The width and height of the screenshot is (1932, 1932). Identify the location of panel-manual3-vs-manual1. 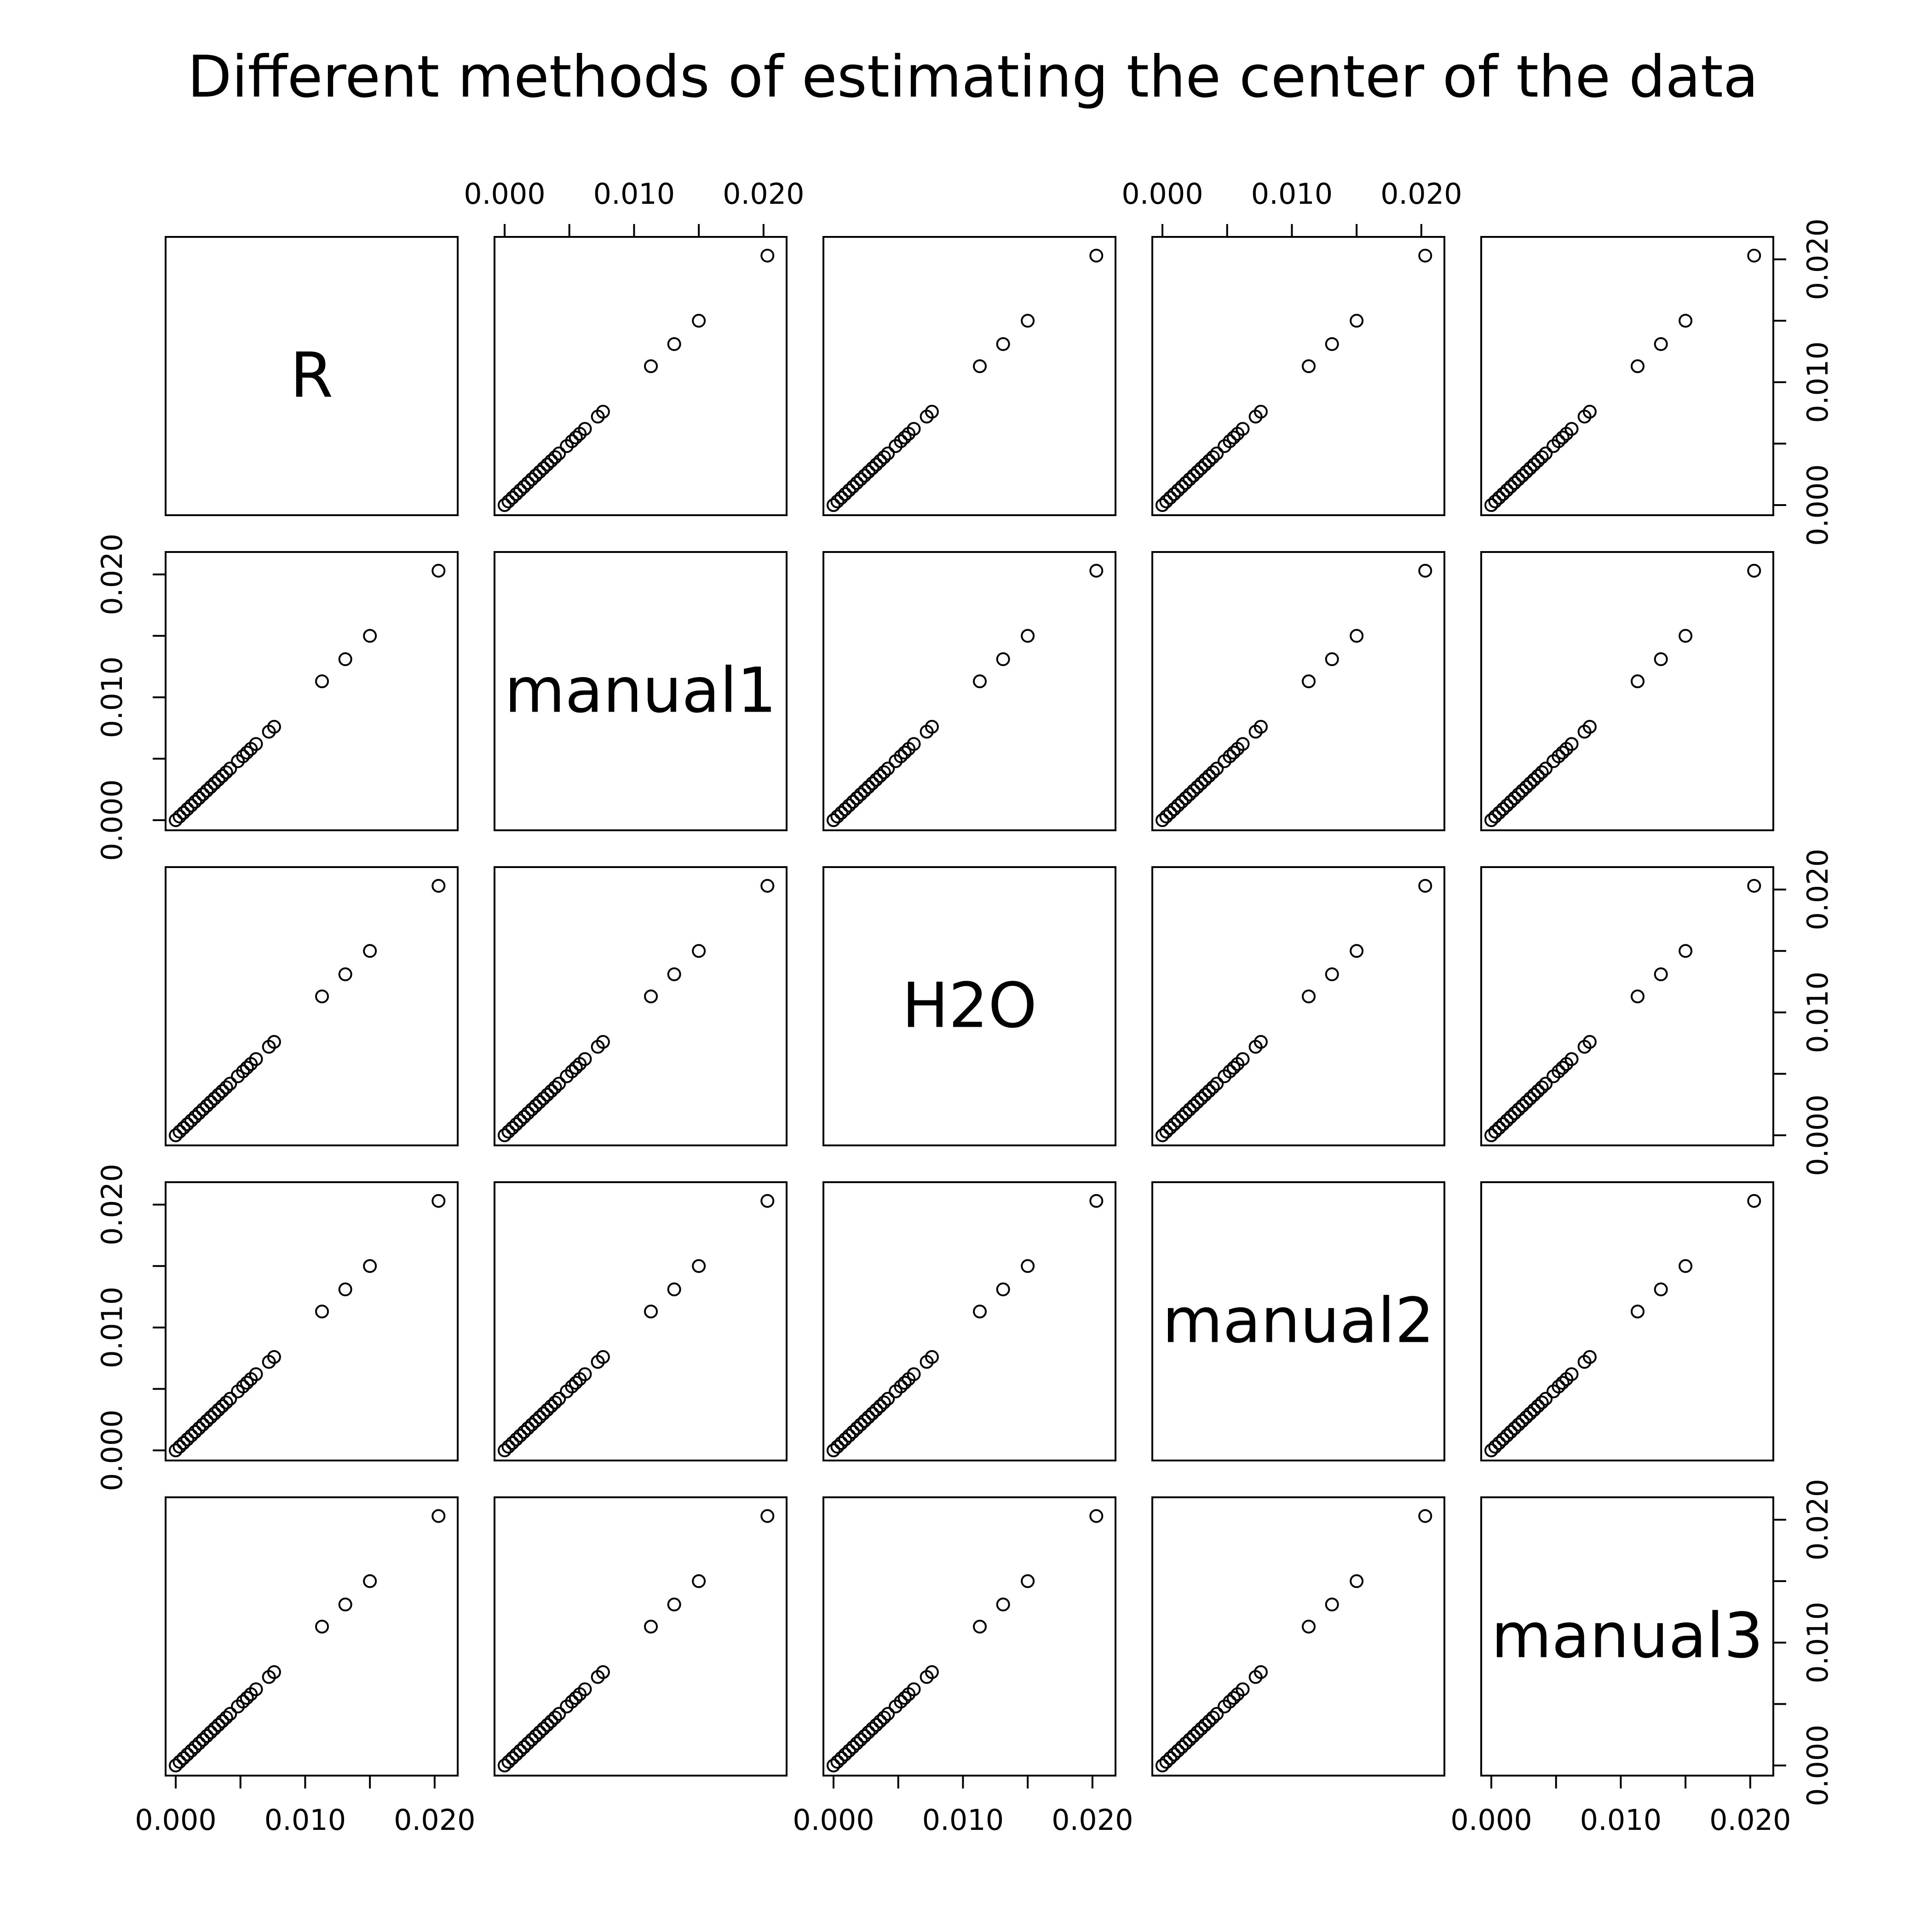
(641, 1636).